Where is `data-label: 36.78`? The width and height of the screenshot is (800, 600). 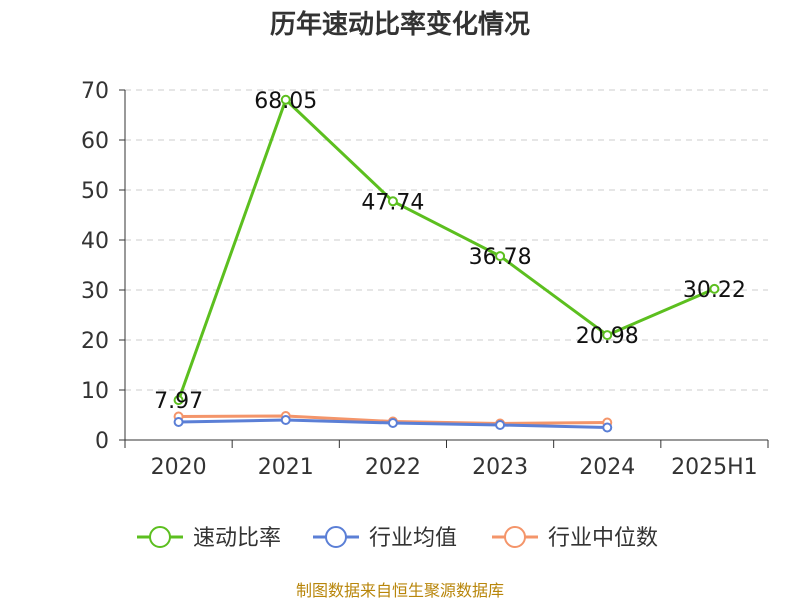 data-label: 36.78 is located at coordinates (500, 257).